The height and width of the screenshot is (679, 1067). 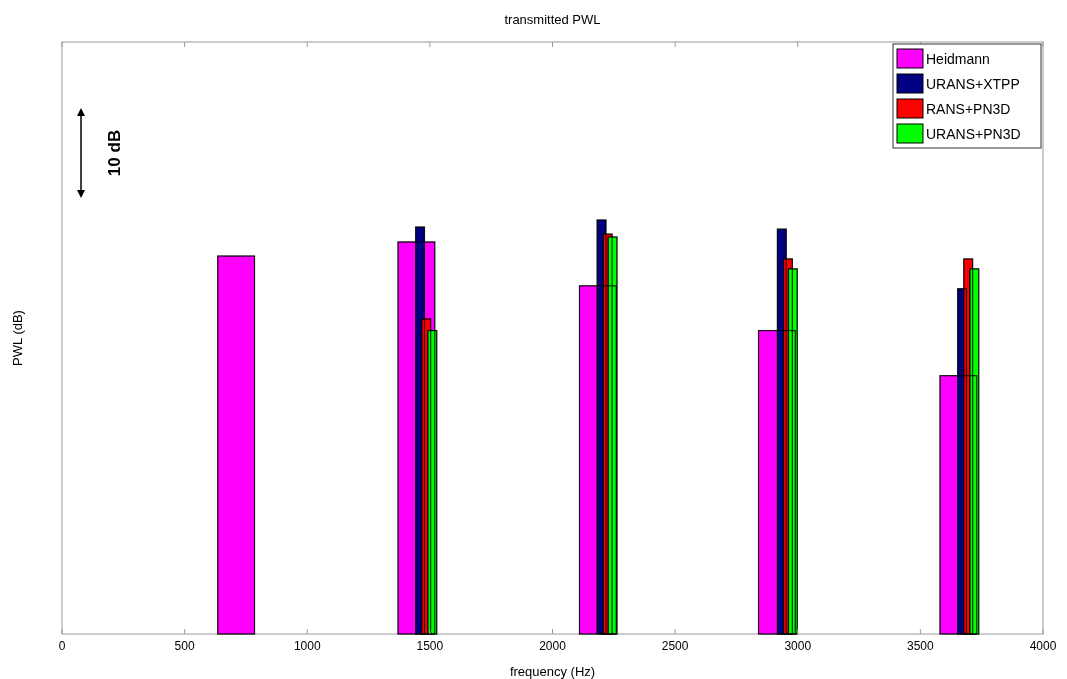 What do you see at coordinates (1043, 646) in the screenshot?
I see `x-tick-label: 4000` at bounding box center [1043, 646].